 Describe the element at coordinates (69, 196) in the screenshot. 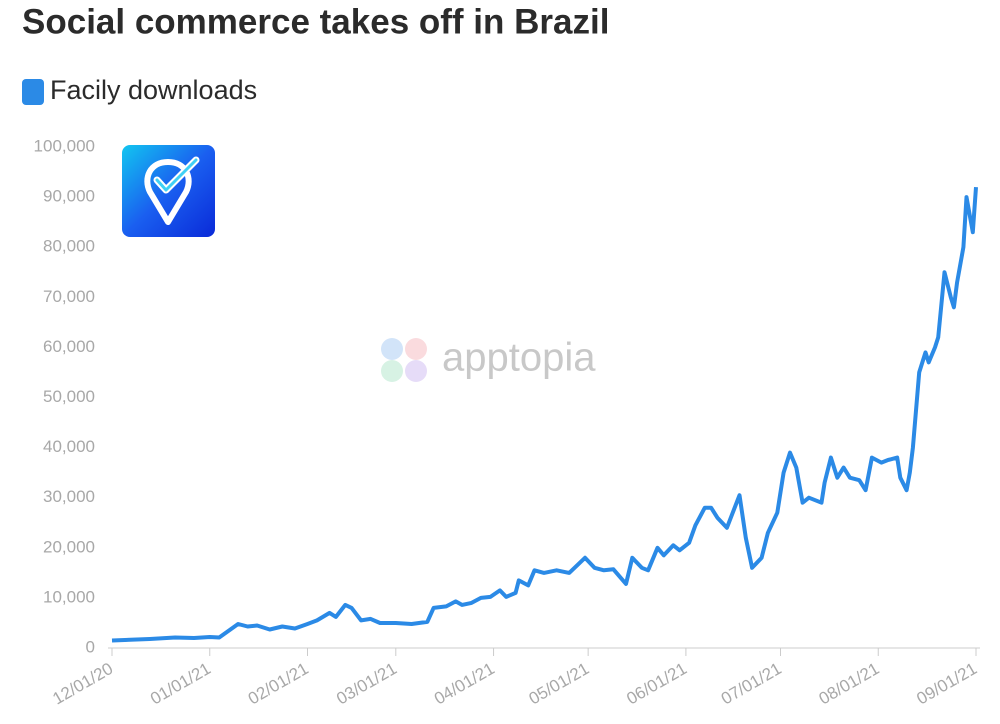

I see `y-tick-label: 90,000` at that location.